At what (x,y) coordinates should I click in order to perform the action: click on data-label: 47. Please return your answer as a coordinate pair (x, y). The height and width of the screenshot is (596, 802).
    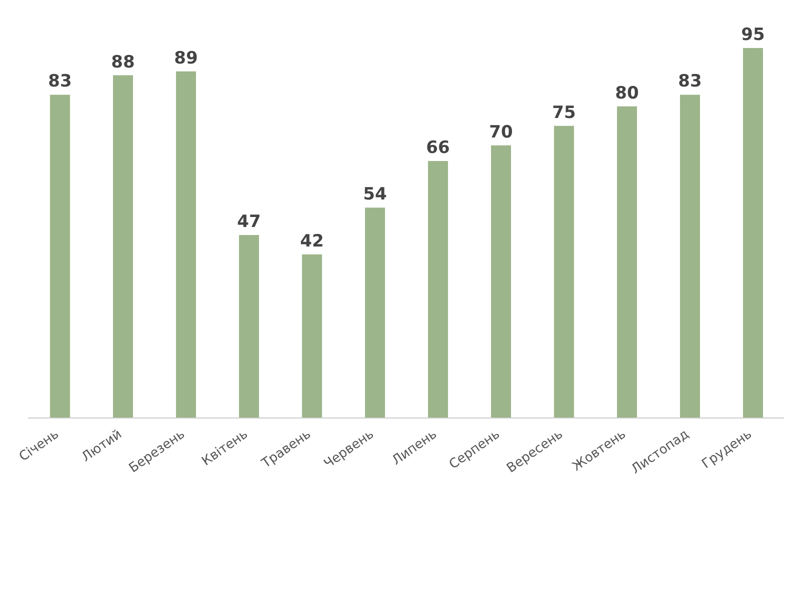
    Looking at the image, I should click on (249, 222).